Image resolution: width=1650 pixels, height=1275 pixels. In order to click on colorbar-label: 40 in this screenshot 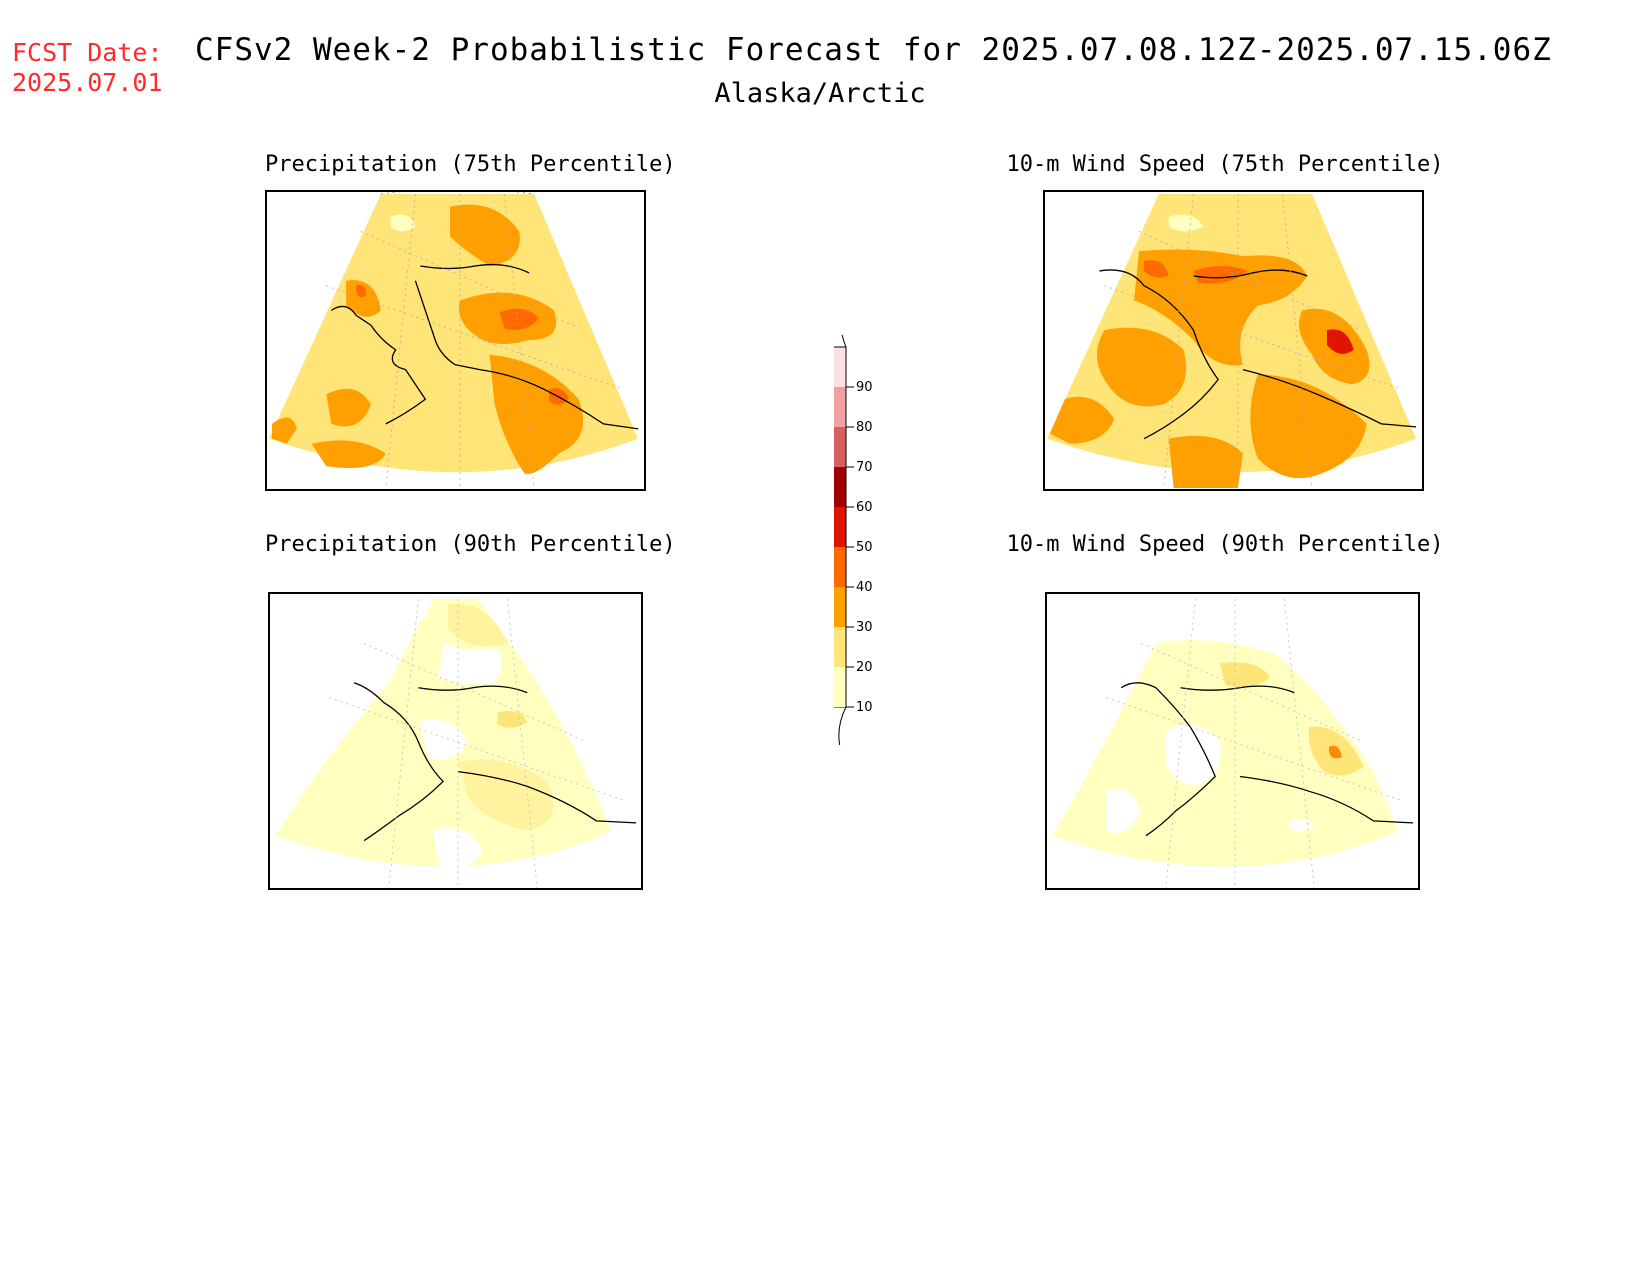, I will do `click(864, 587)`.